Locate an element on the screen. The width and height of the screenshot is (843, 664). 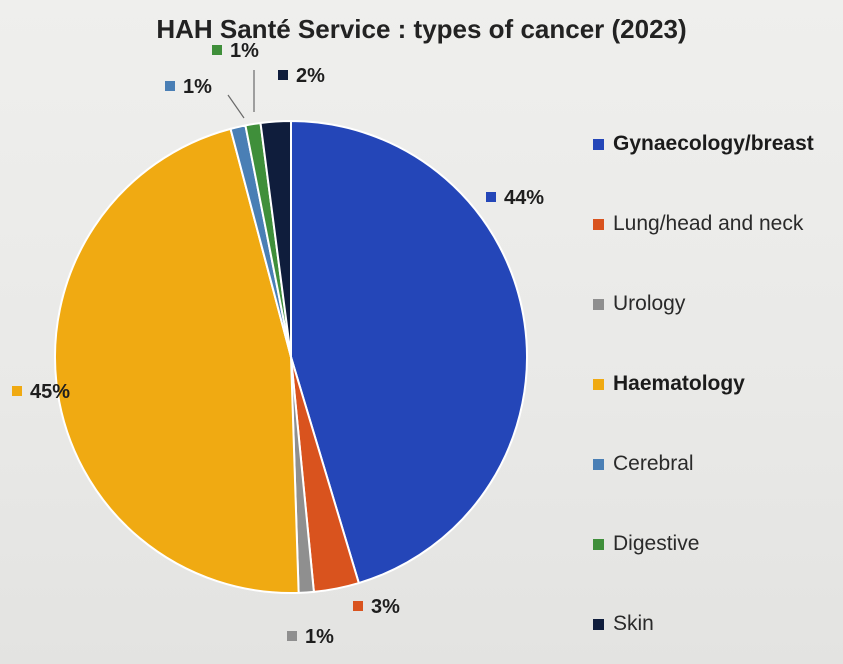
data-label-text: 44% is located at coordinates (524, 198).